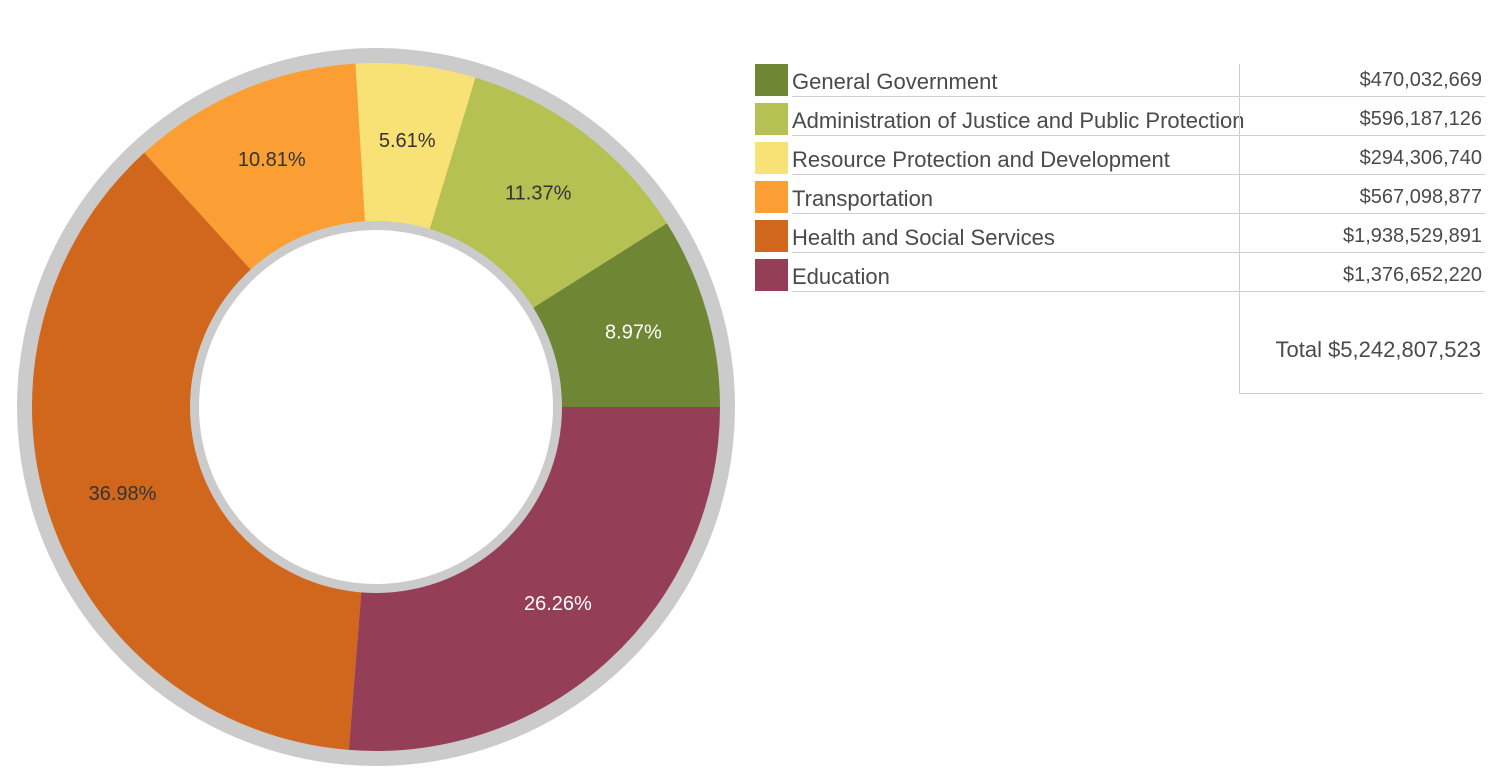  What do you see at coordinates (272, 160) in the screenshot?
I see `slice-label-transportation: 10.81%` at bounding box center [272, 160].